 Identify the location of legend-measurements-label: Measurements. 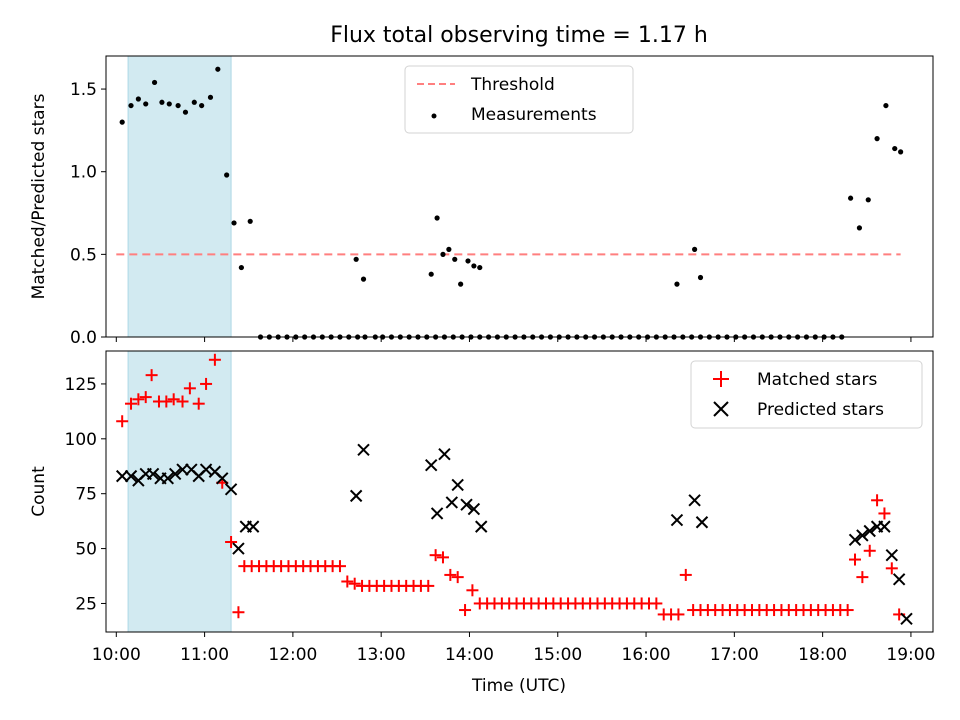
(534, 115).